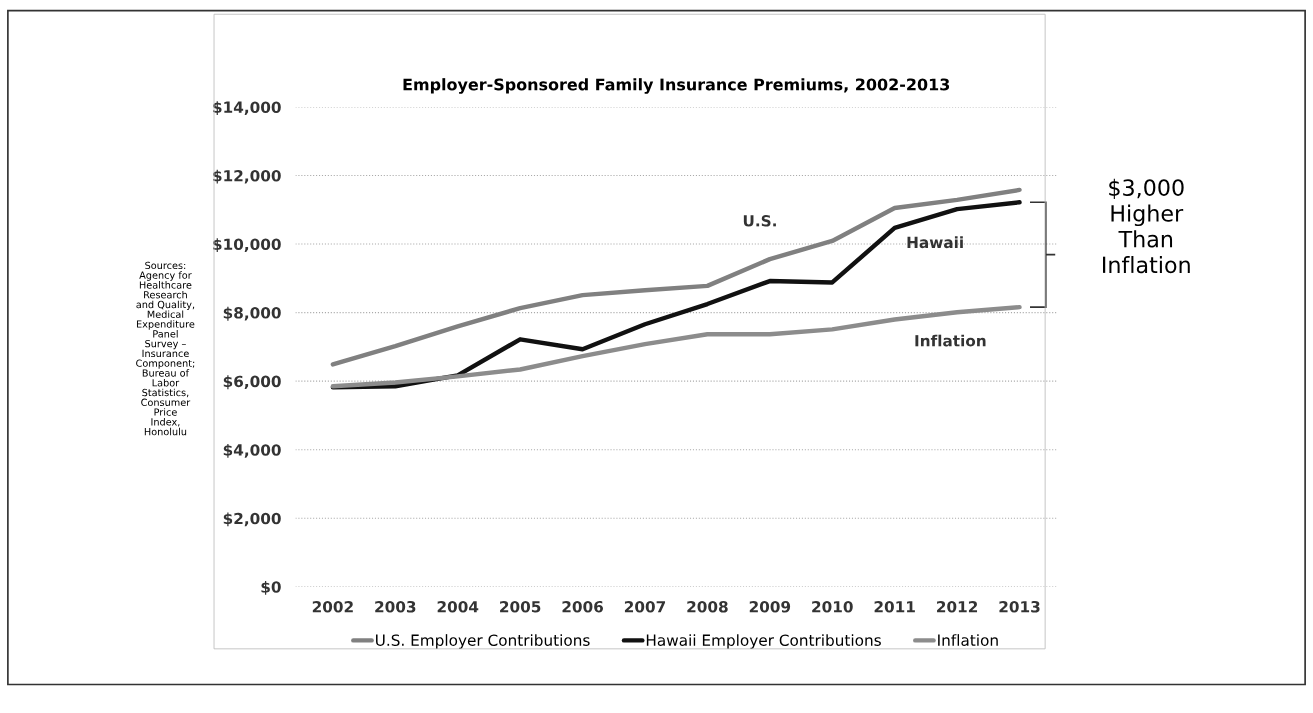  What do you see at coordinates (247, 108) in the screenshot?
I see `y-tick-label: $14,000` at bounding box center [247, 108].